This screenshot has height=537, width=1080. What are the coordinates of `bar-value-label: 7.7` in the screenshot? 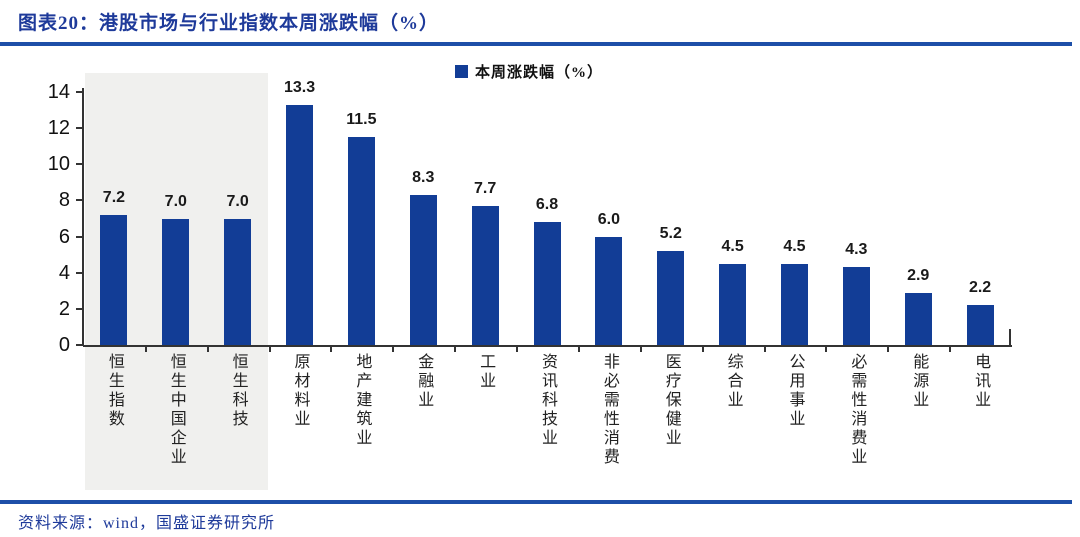 It's located at (485, 188).